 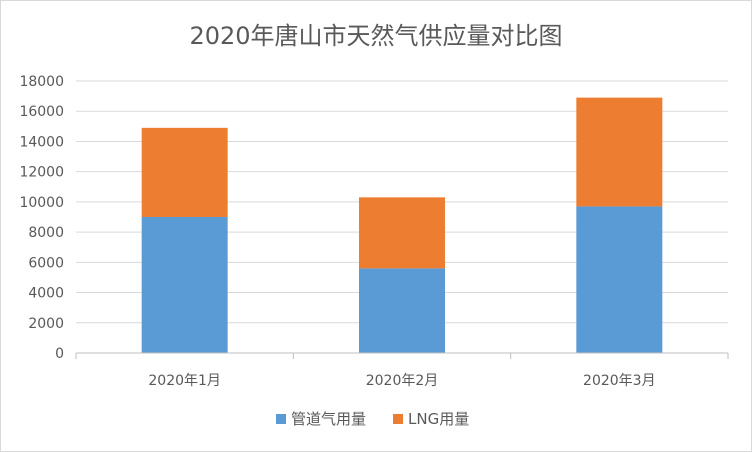 What do you see at coordinates (59, 354) in the screenshot?
I see `y-tick-label: 0` at bounding box center [59, 354].